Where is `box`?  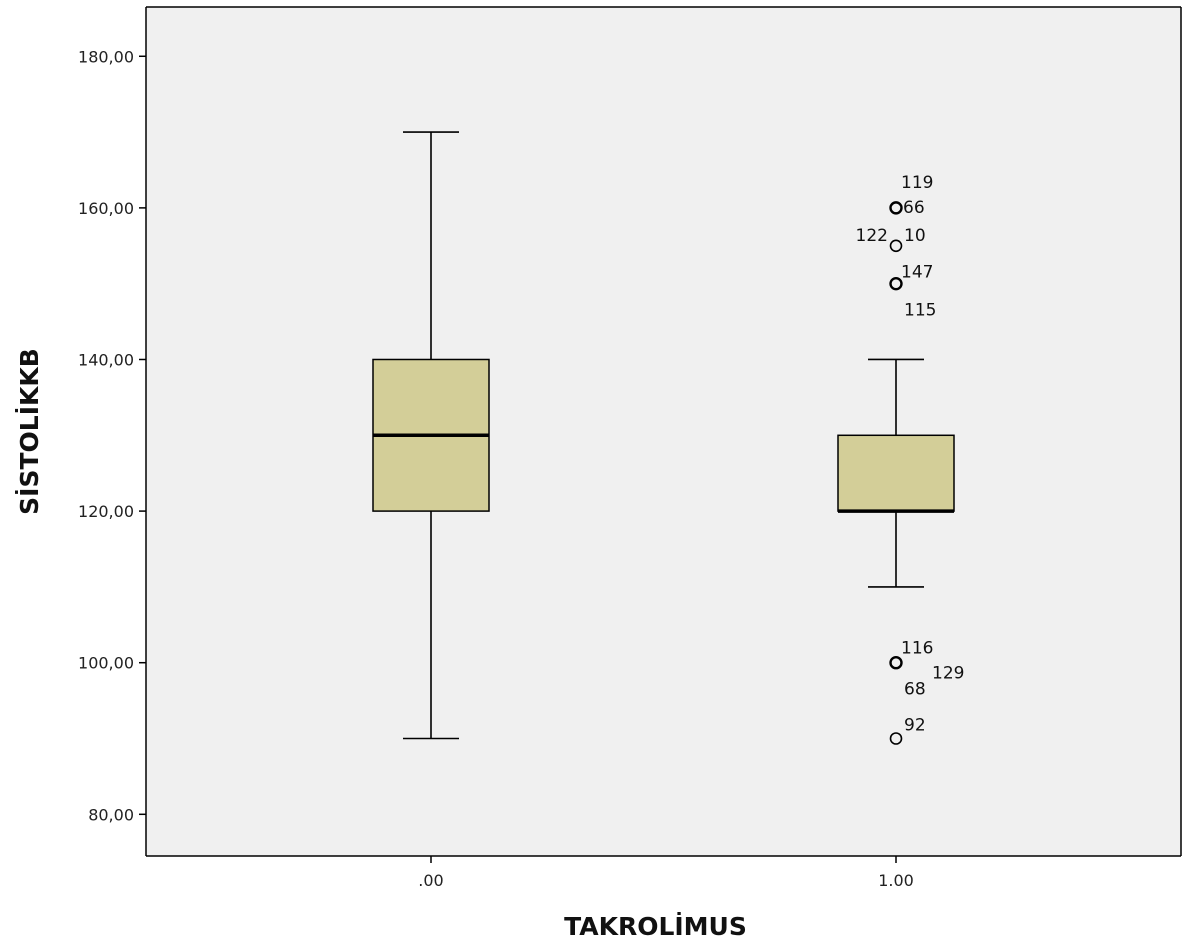 box is located at coordinates (896, 473).